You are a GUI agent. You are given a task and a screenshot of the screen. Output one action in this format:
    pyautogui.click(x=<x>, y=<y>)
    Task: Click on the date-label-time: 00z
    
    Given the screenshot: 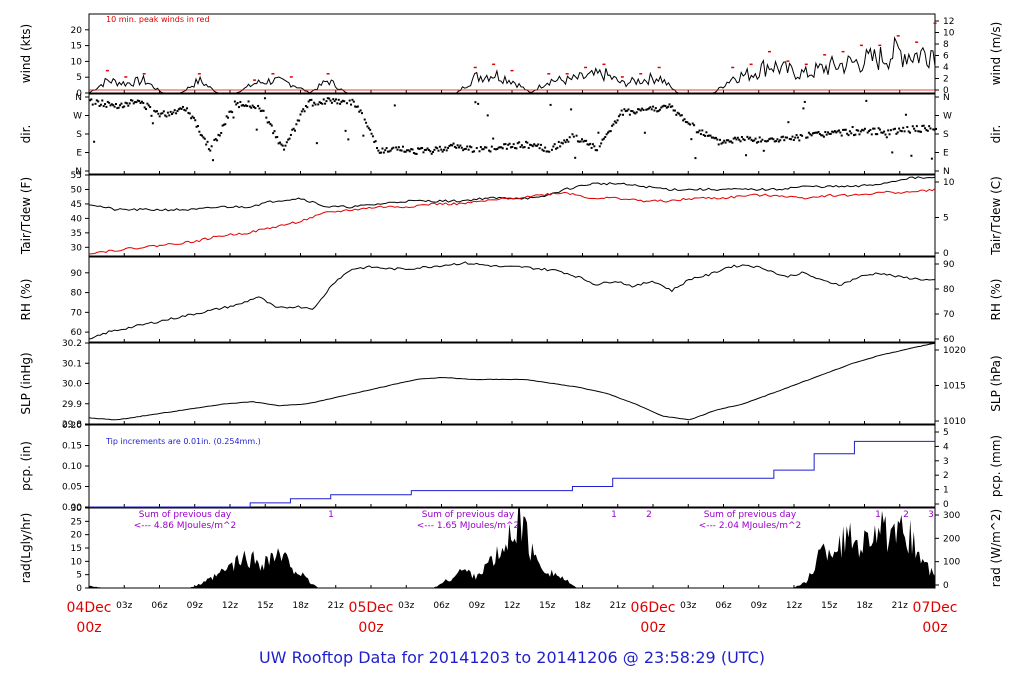 What is the action you would take?
    pyautogui.click(x=370, y=628)
    